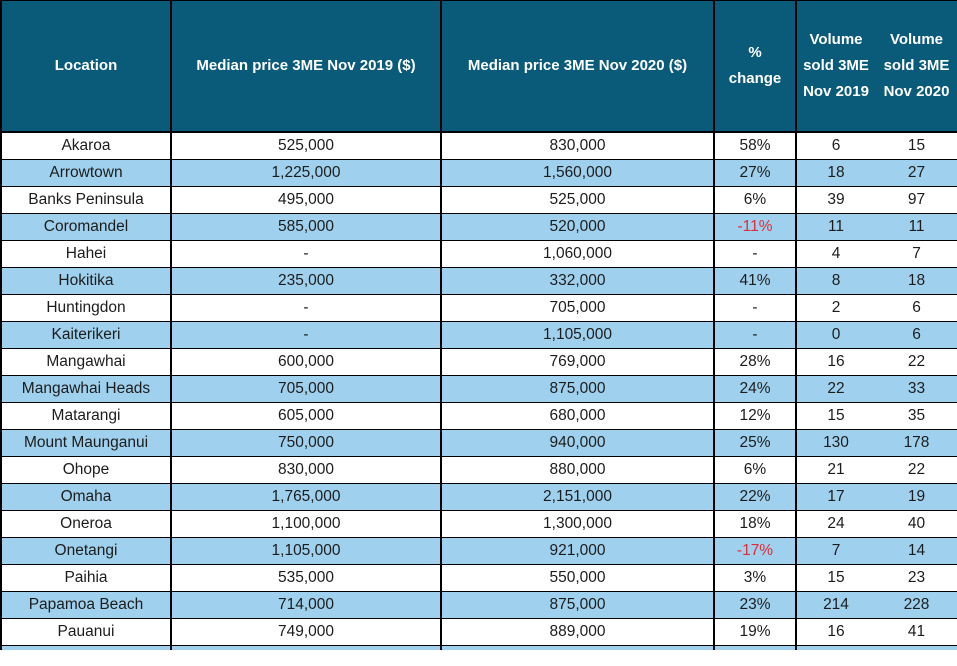  What do you see at coordinates (306, 524) in the screenshot?
I see `price-2019-cell: 1,100,000` at bounding box center [306, 524].